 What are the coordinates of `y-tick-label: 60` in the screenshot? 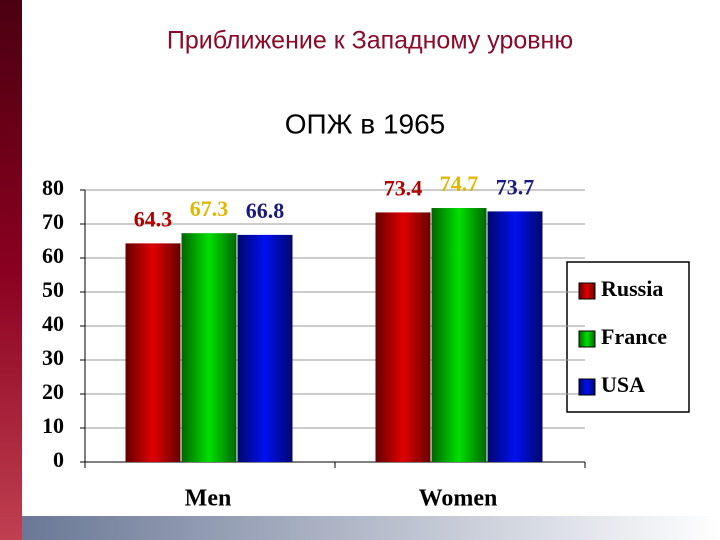 It's located at (53, 255).